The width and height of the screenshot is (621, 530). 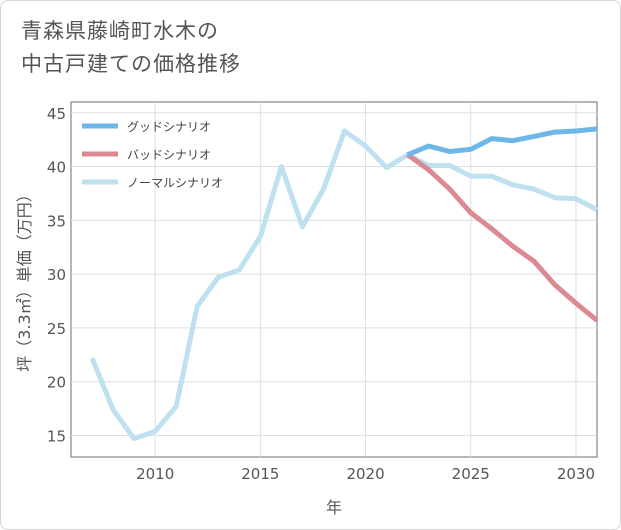 I want to click on y-tick-label-15: 15, so click(x=56, y=436).